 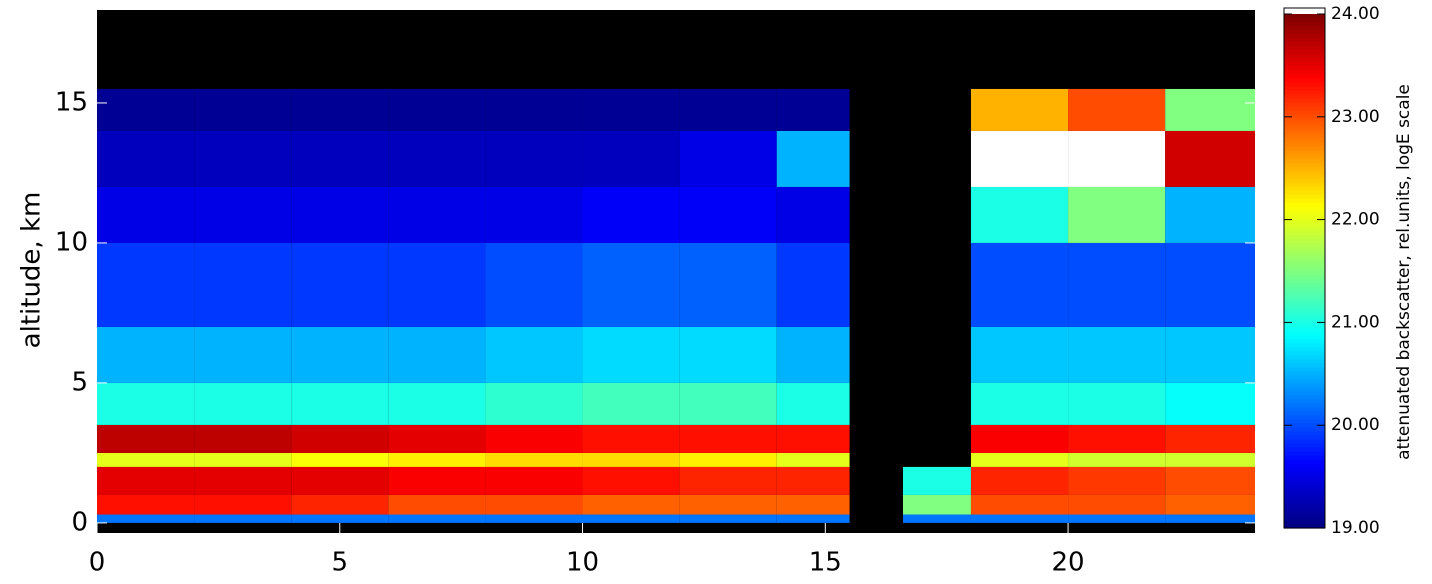 What do you see at coordinates (1355, 220) in the screenshot?
I see `colorbar-tick-label: 22.00` at bounding box center [1355, 220].